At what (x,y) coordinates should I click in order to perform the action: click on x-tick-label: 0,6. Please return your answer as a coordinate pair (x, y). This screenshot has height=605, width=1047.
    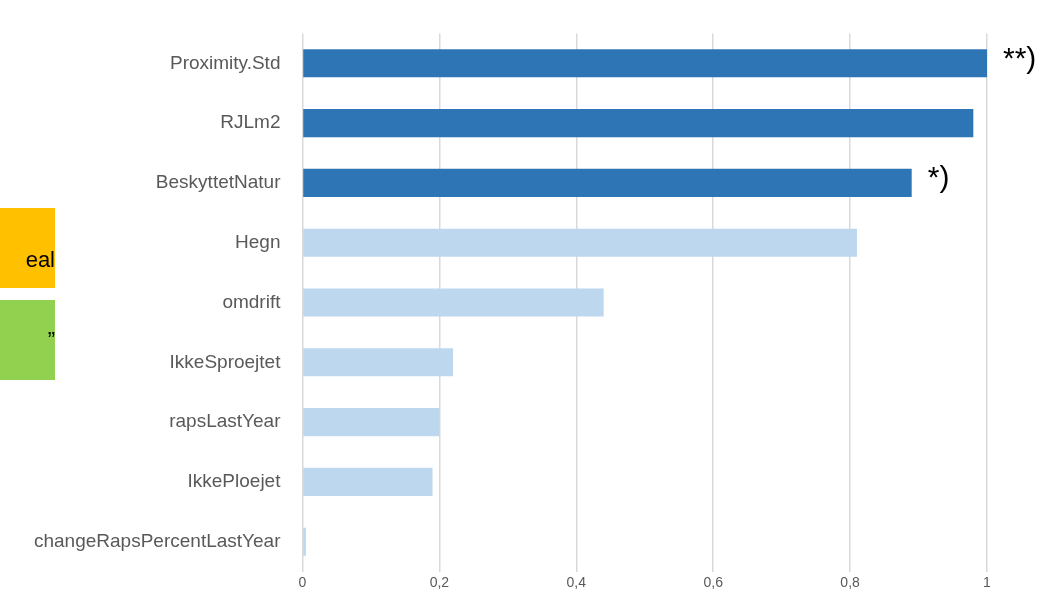
    Looking at the image, I should click on (713, 581).